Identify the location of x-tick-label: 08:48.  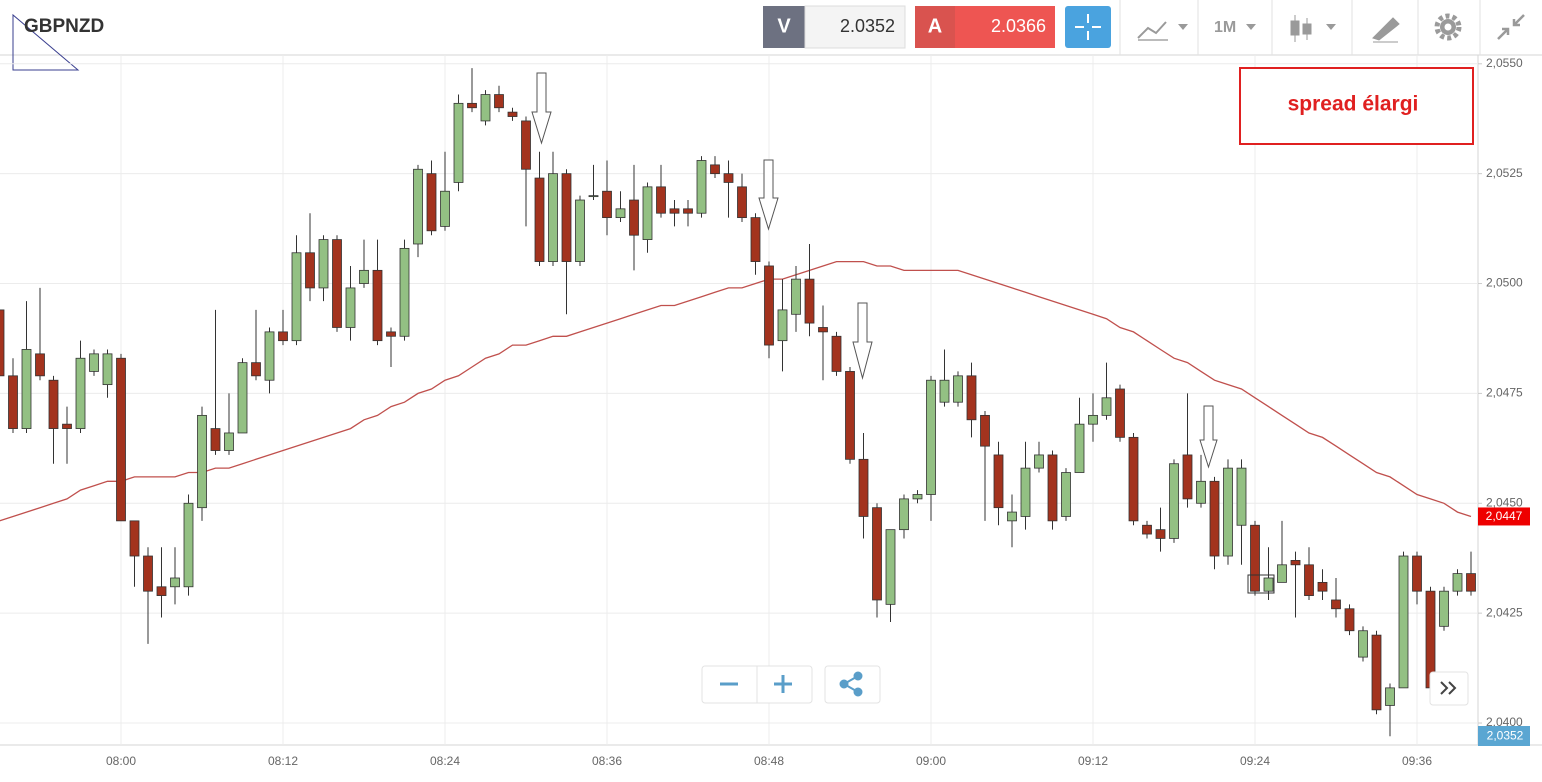
(769, 761).